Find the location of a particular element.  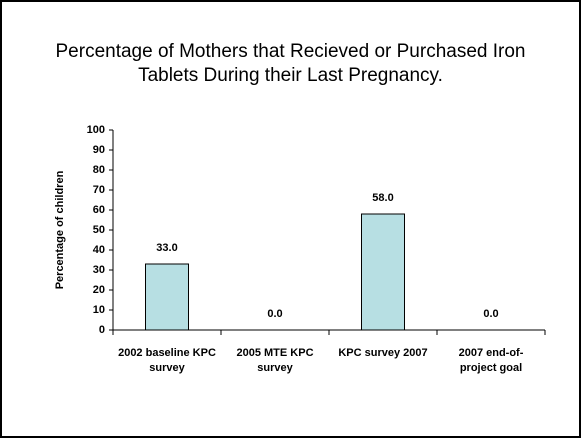

y-tick-label: 30 is located at coordinates (99, 270).